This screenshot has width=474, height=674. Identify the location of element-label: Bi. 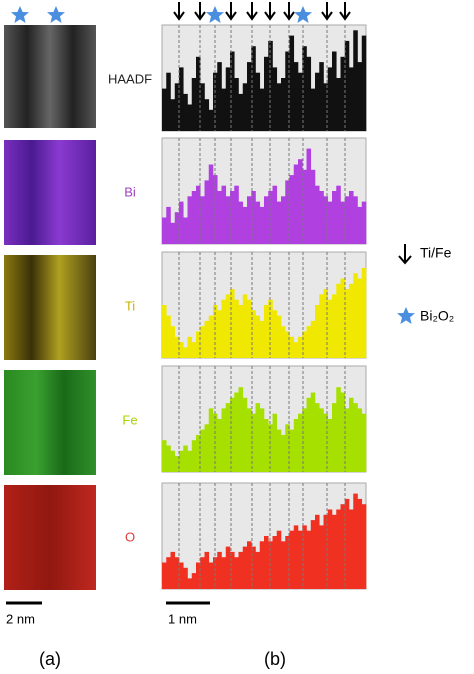
(130, 191).